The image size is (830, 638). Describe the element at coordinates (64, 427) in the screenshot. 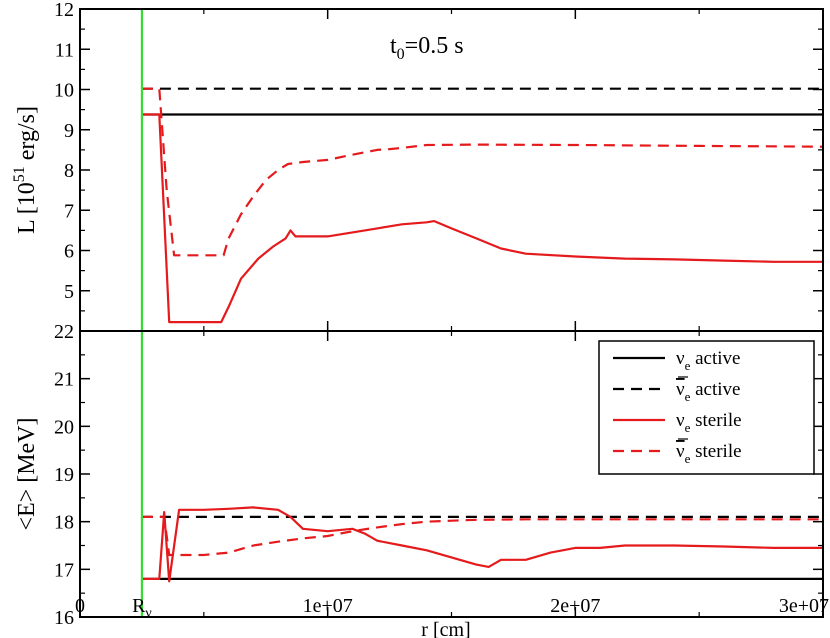

I see `bottom-ytick-label: 20` at that location.